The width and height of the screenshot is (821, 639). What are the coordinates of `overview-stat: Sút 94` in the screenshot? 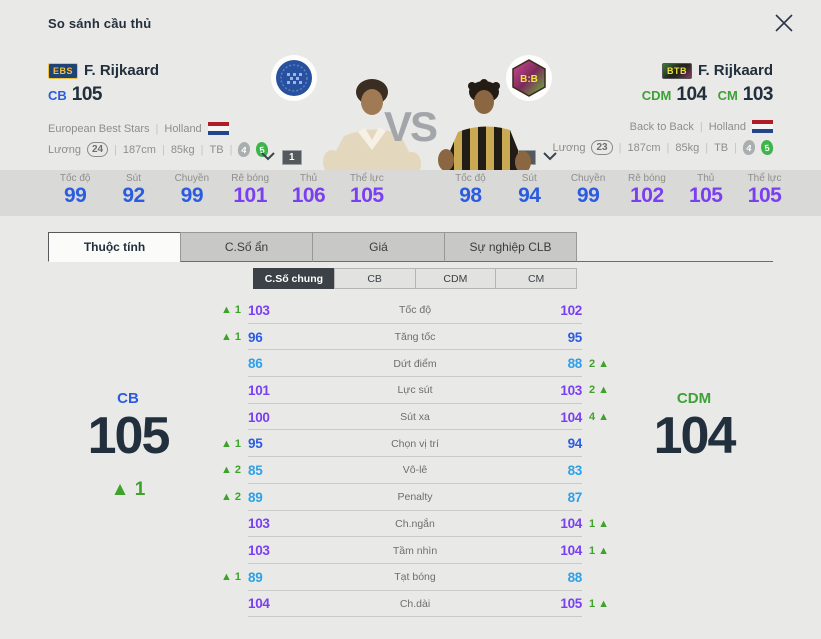 It's located at (529, 190).